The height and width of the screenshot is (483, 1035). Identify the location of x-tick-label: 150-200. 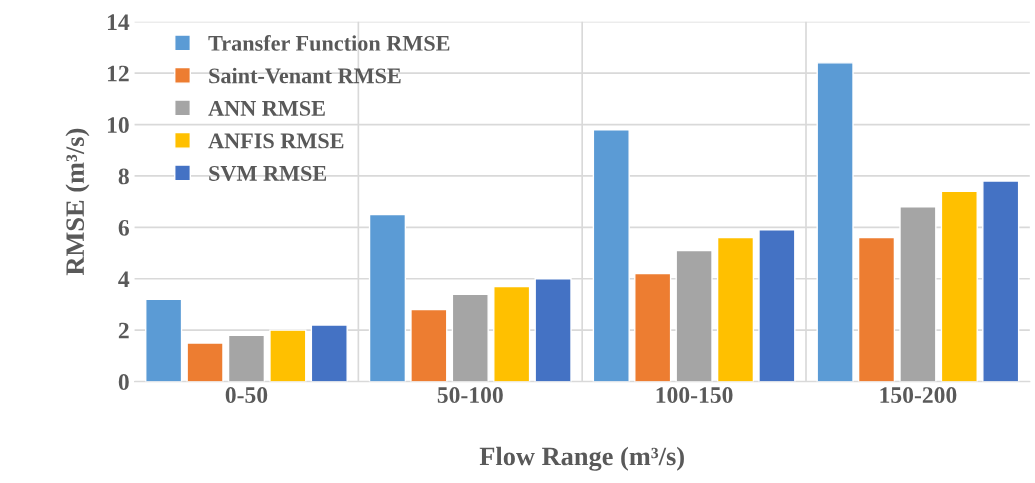
(918, 395).